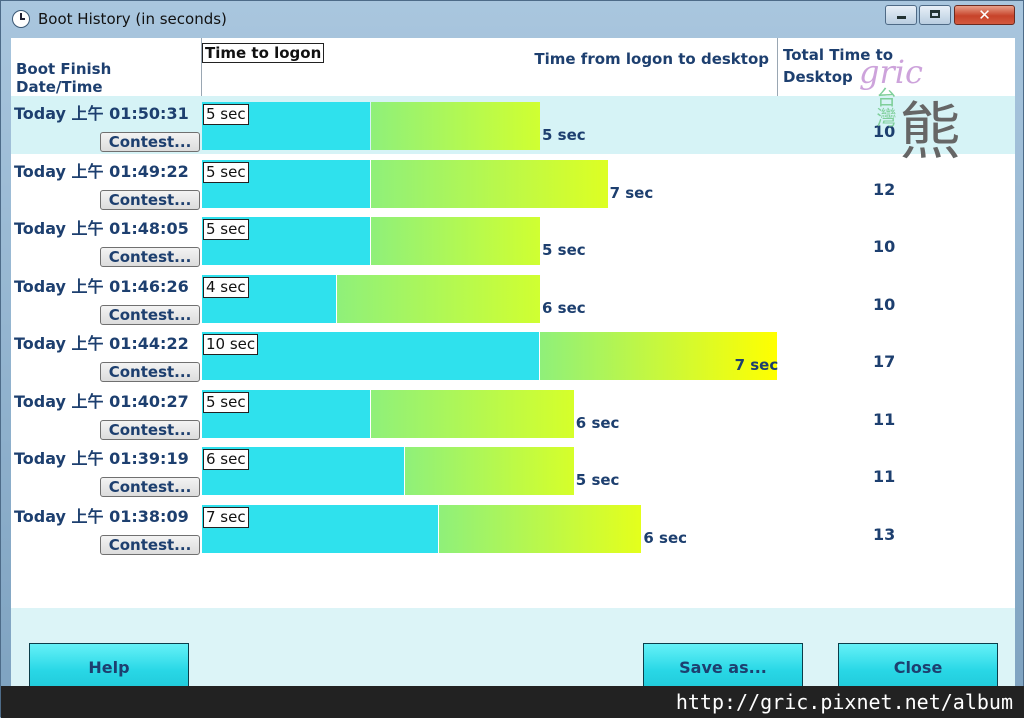 This screenshot has height=718, width=1024. I want to click on stopwatch-icon, so click(21, 19).